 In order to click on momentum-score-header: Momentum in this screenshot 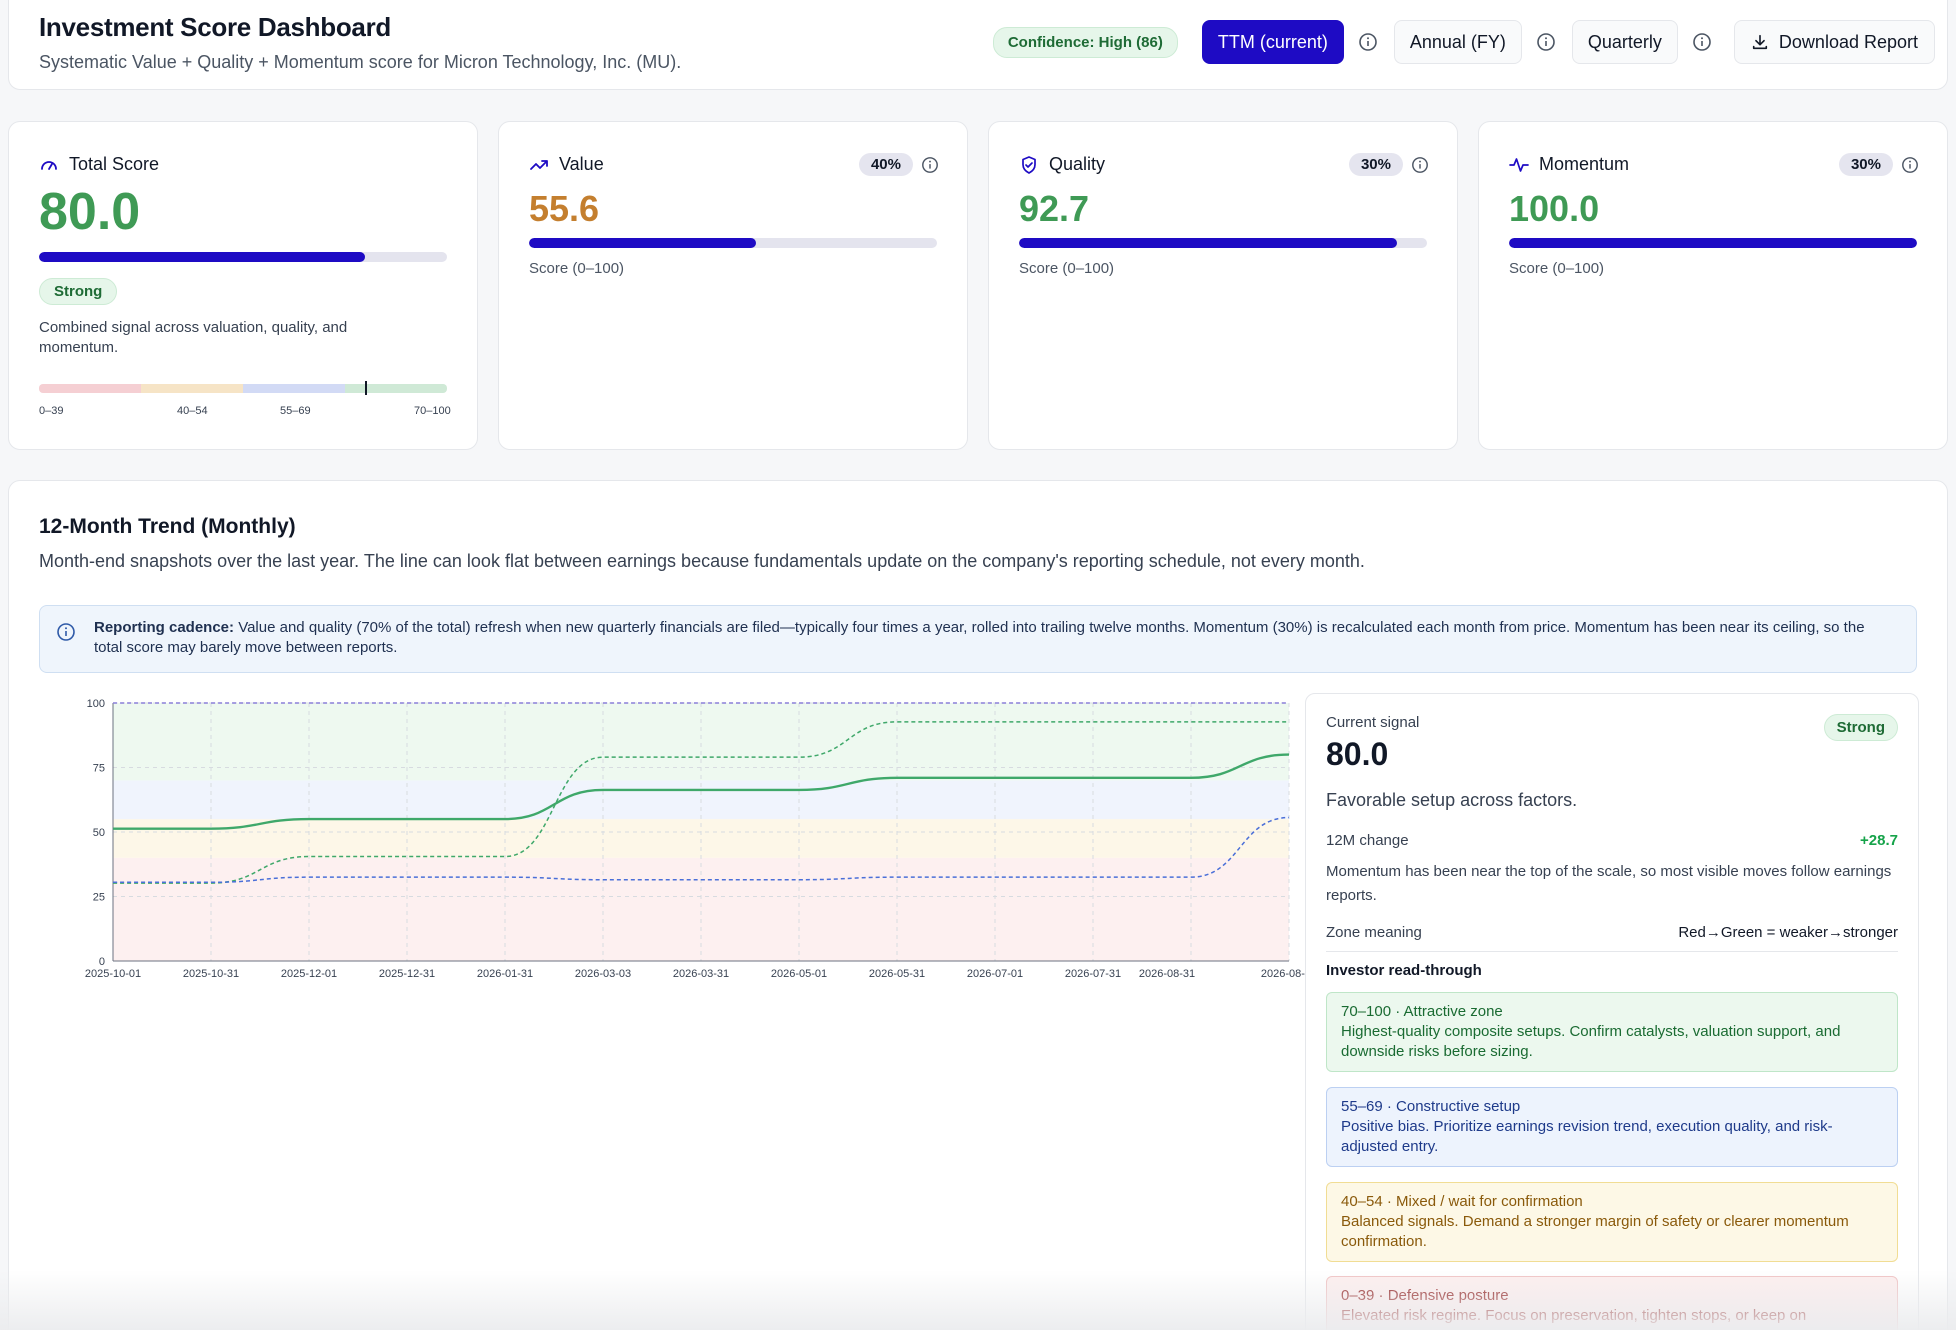, I will do `click(1569, 164)`.